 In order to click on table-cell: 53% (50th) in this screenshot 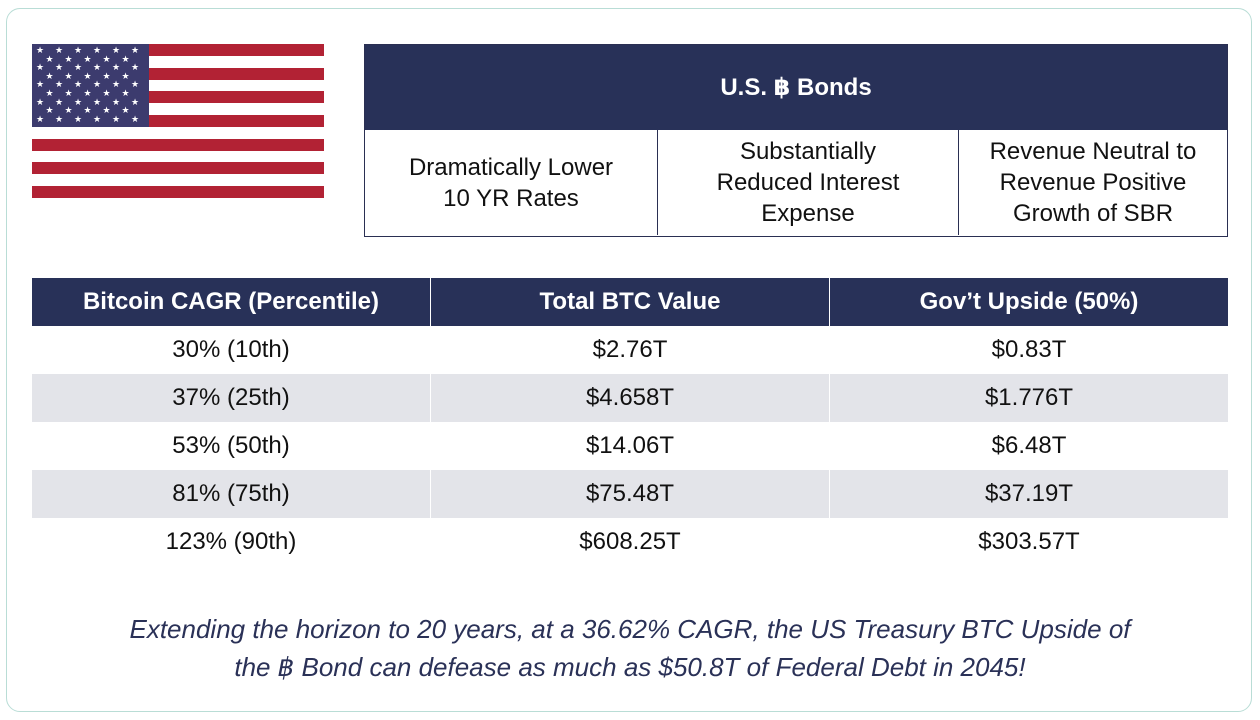, I will do `click(231, 445)`.